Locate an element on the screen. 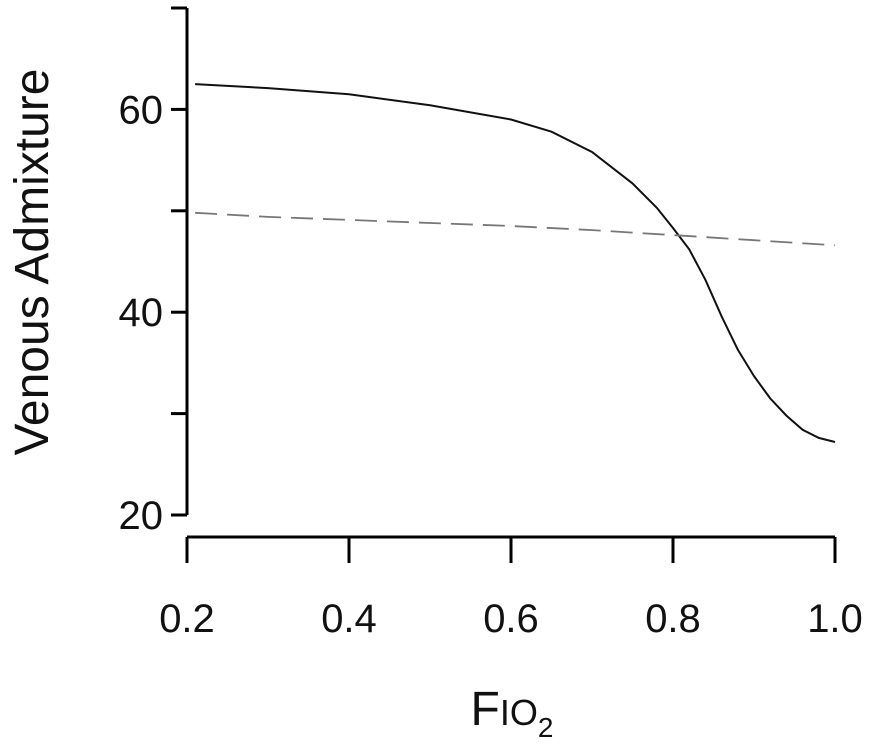  x-axis-label: FIO2 is located at coordinates (512, 713).